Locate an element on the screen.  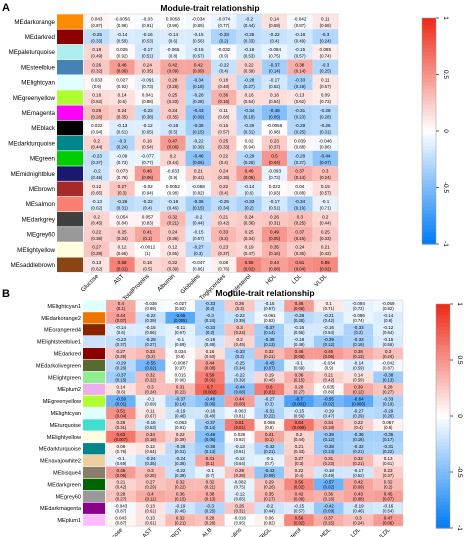
cell-value-label: -0.12 is located at coordinates (388, 327).